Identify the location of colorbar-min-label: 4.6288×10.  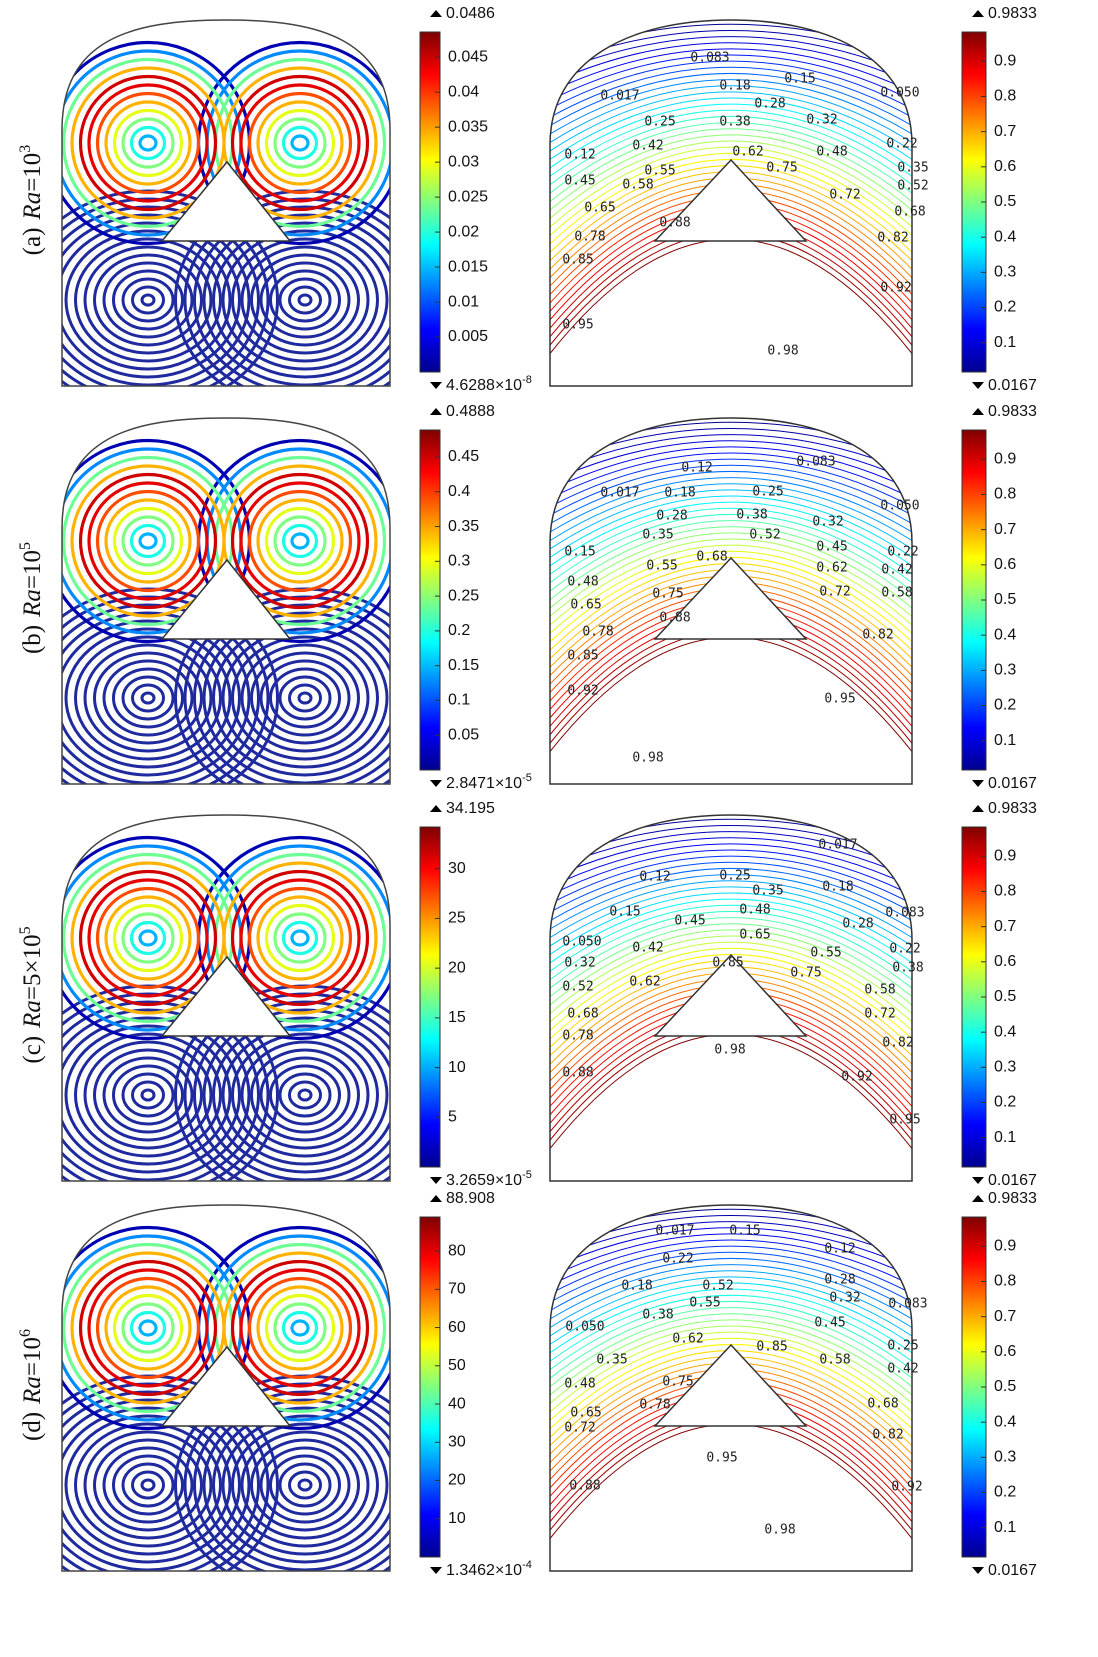
(484, 385).